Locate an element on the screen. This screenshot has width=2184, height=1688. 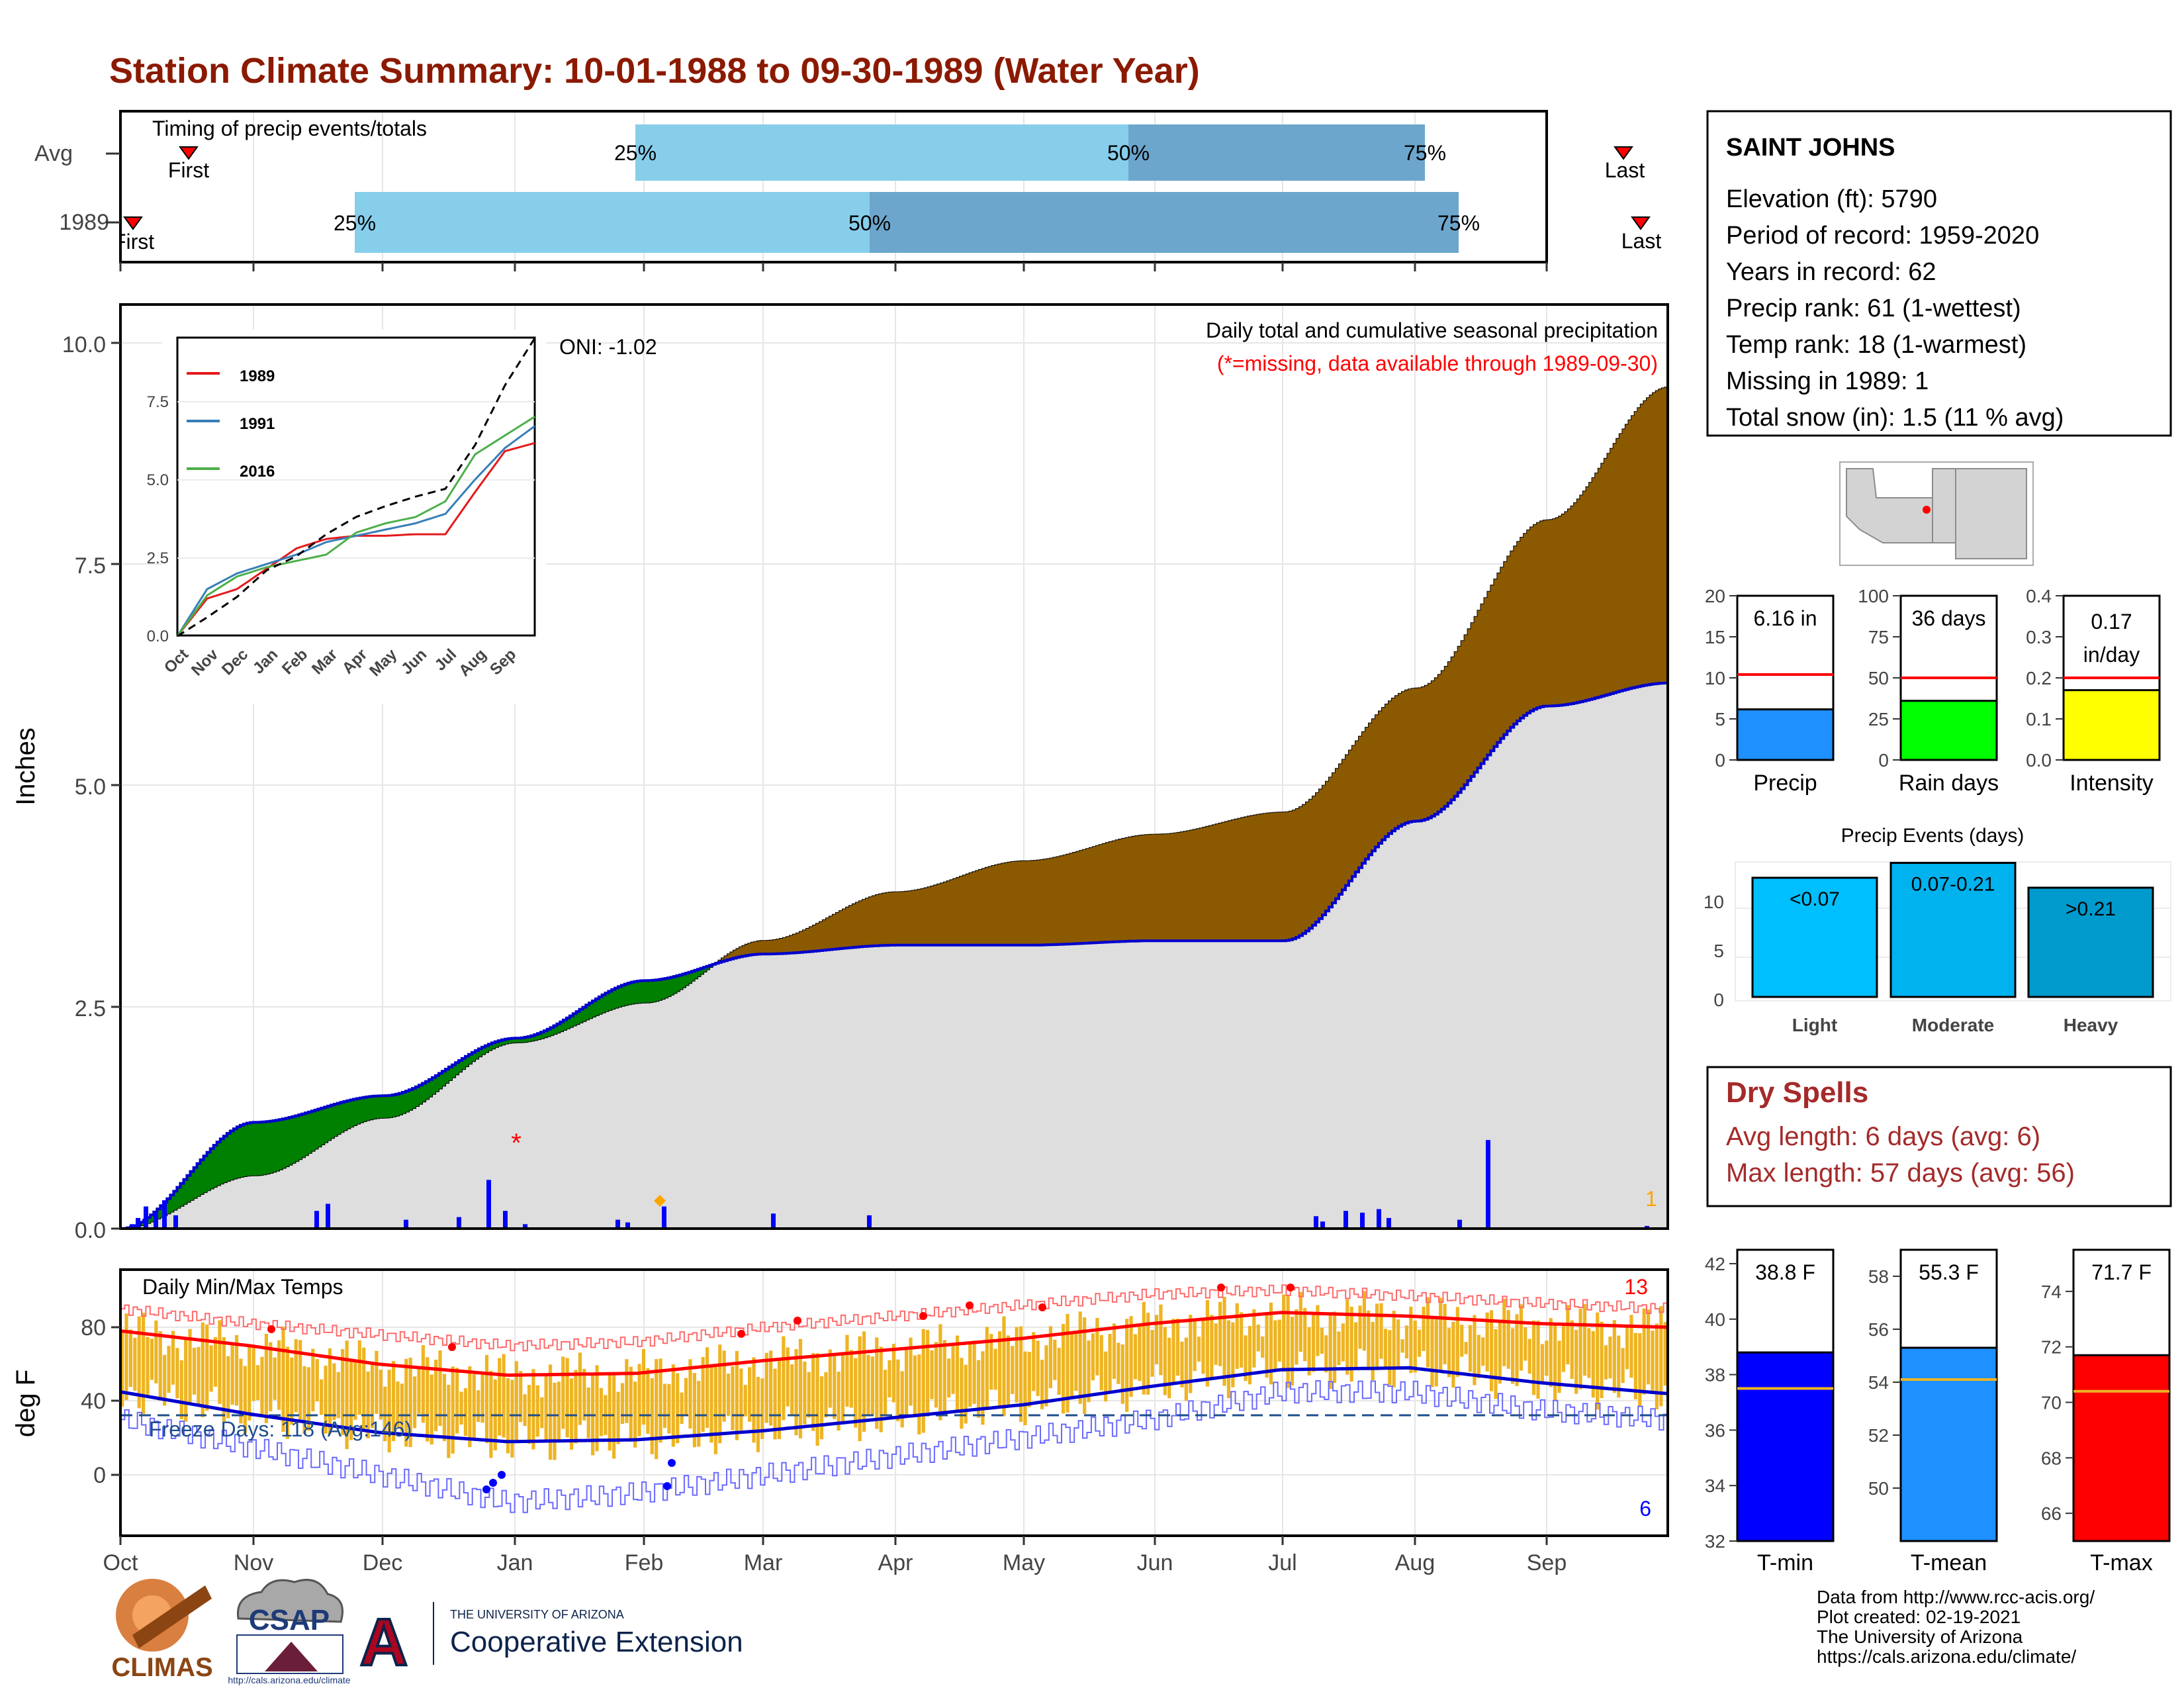
y-tick-3: 7.5 is located at coordinates (90, 566).